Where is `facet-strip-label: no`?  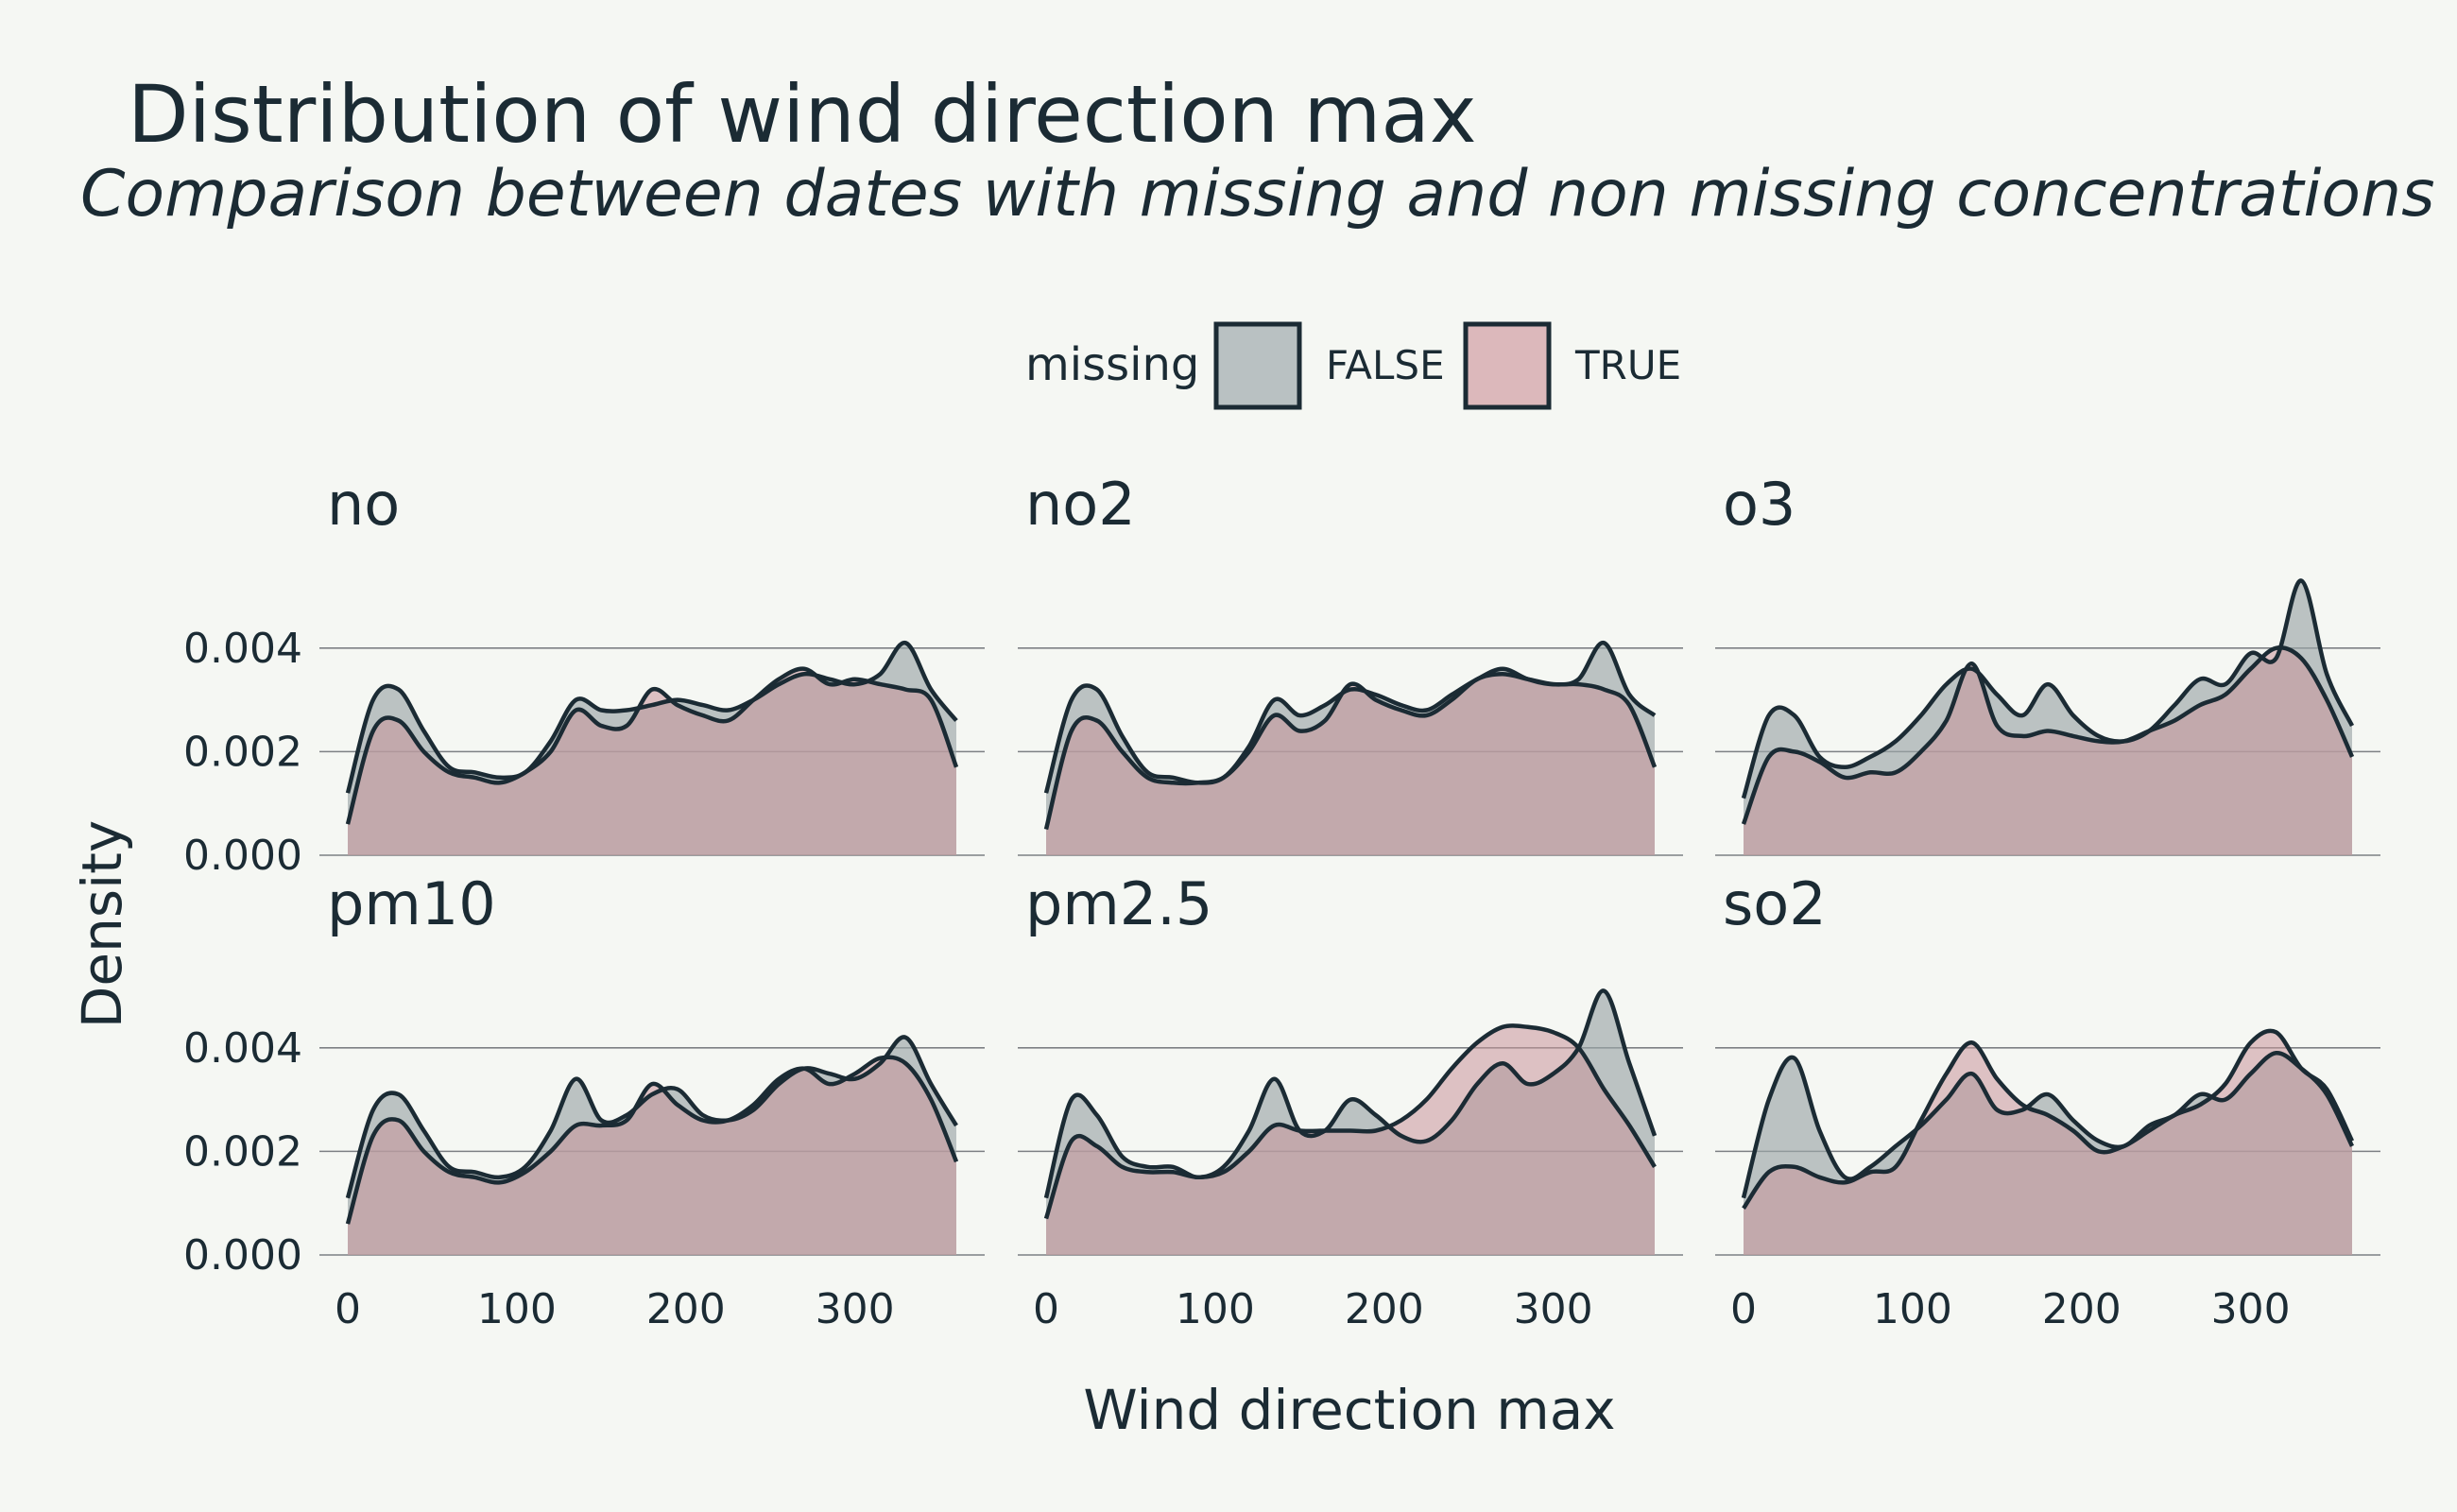 facet-strip-label: no is located at coordinates (363, 504).